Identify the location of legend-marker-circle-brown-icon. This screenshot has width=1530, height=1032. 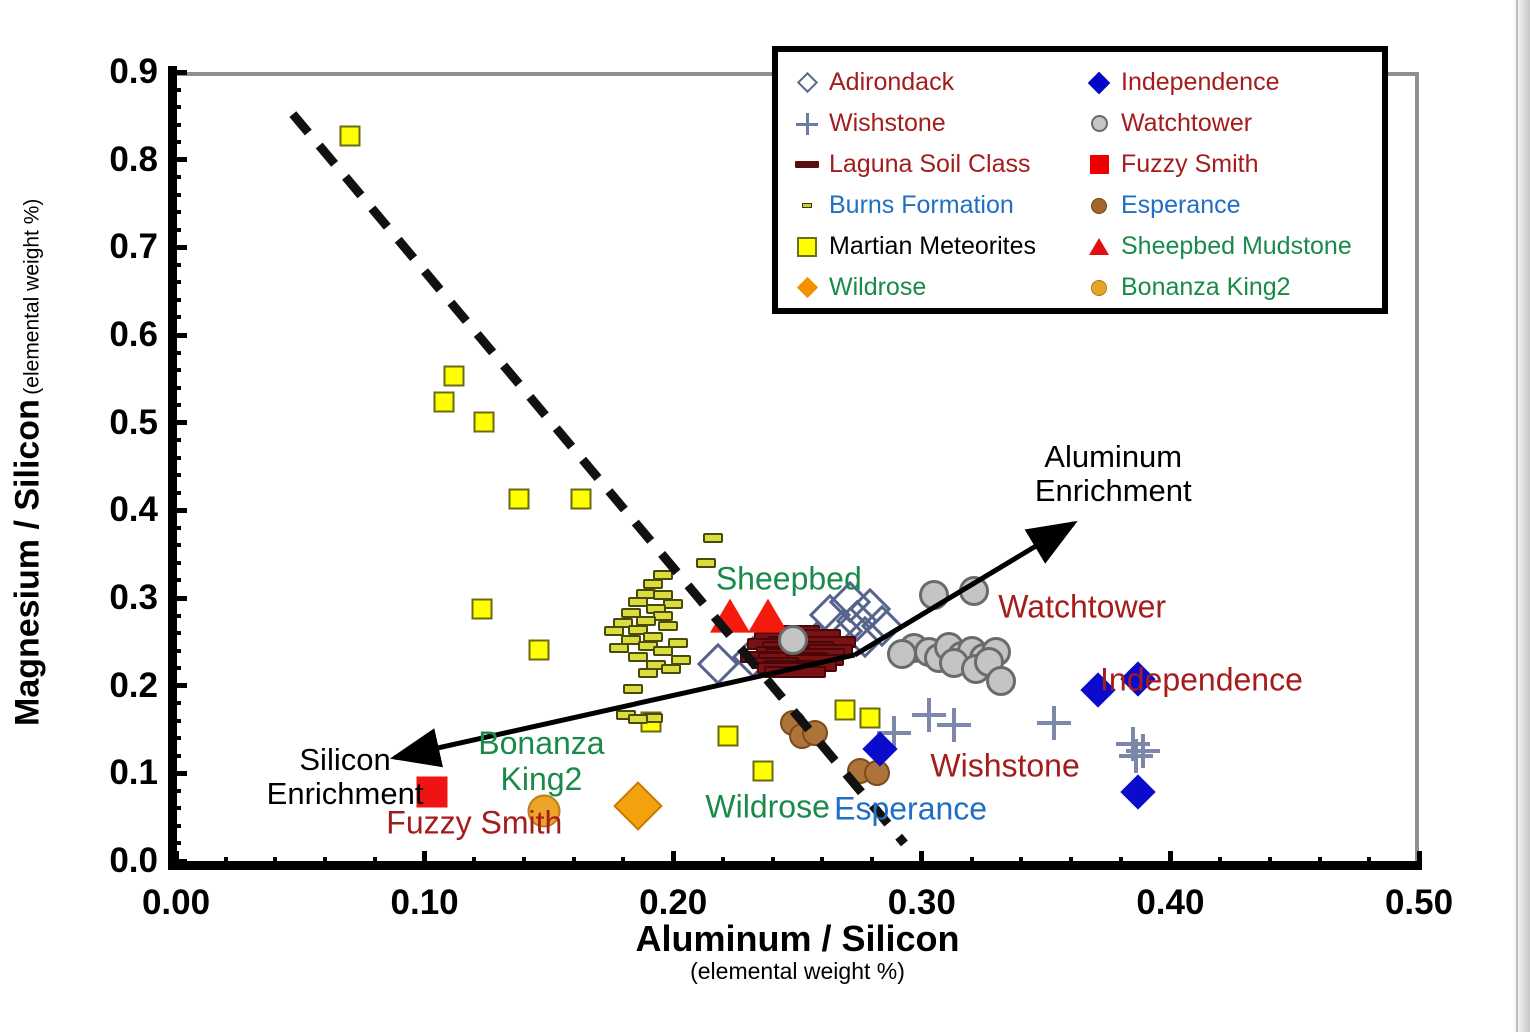
(1099, 205).